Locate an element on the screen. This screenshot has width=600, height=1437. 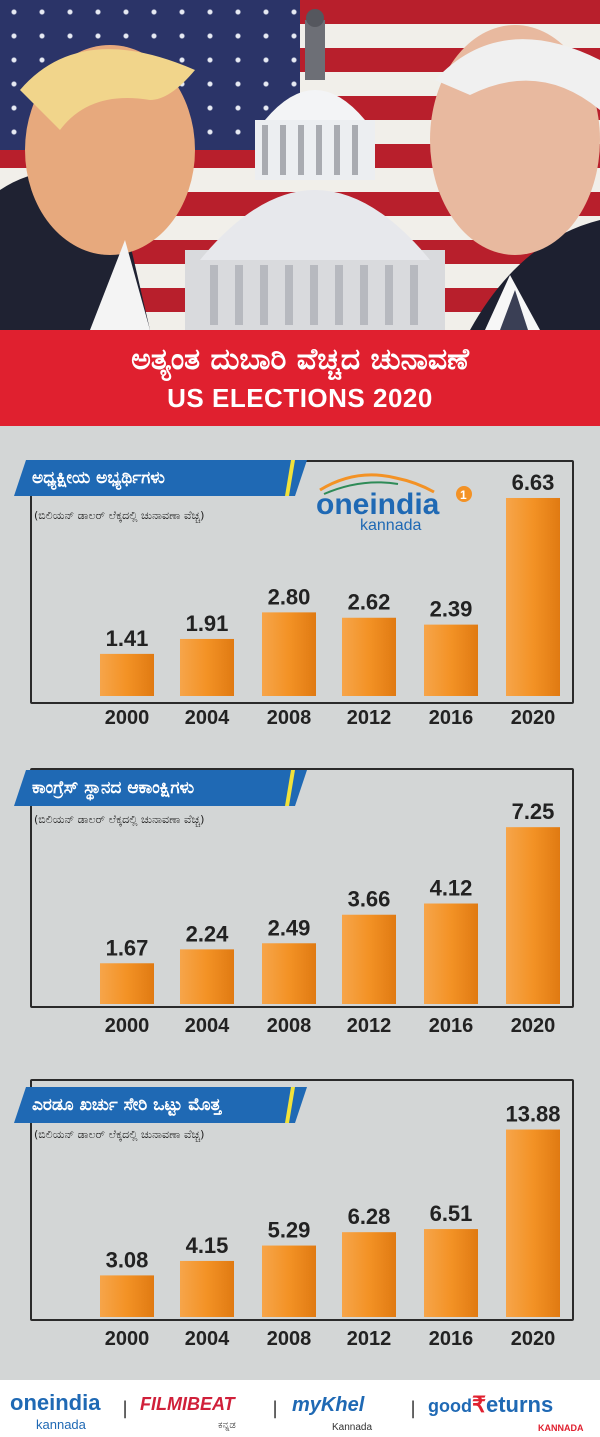
bar-value-label: 3.66 is located at coordinates (369, 899).